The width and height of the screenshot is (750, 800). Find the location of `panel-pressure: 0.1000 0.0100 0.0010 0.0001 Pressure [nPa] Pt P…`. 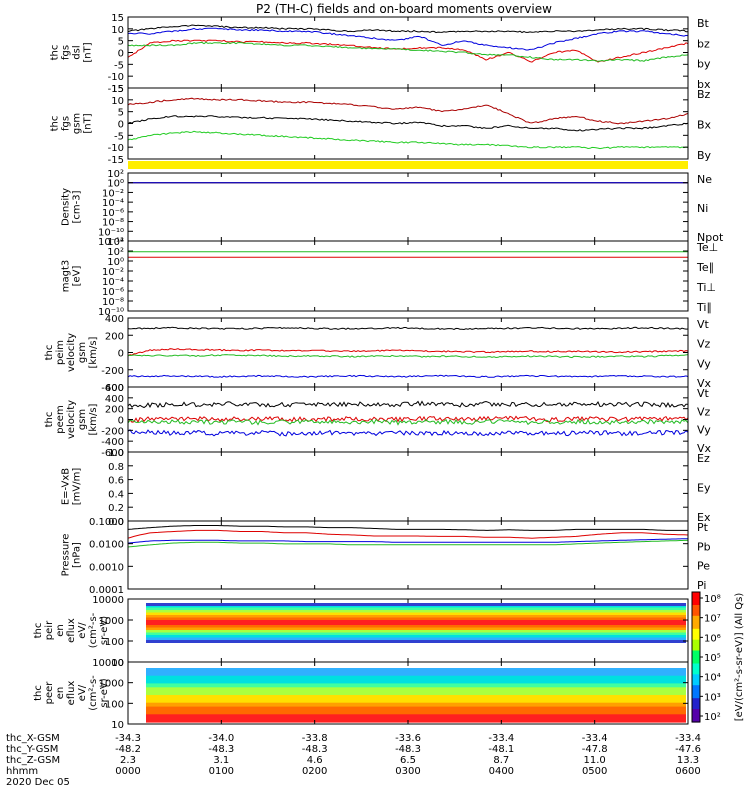

panel-pressure: 0.1000 0.0100 0.0010 0.0001 Pressure [nPa] Pt P… is located at coordinates (386, 556).